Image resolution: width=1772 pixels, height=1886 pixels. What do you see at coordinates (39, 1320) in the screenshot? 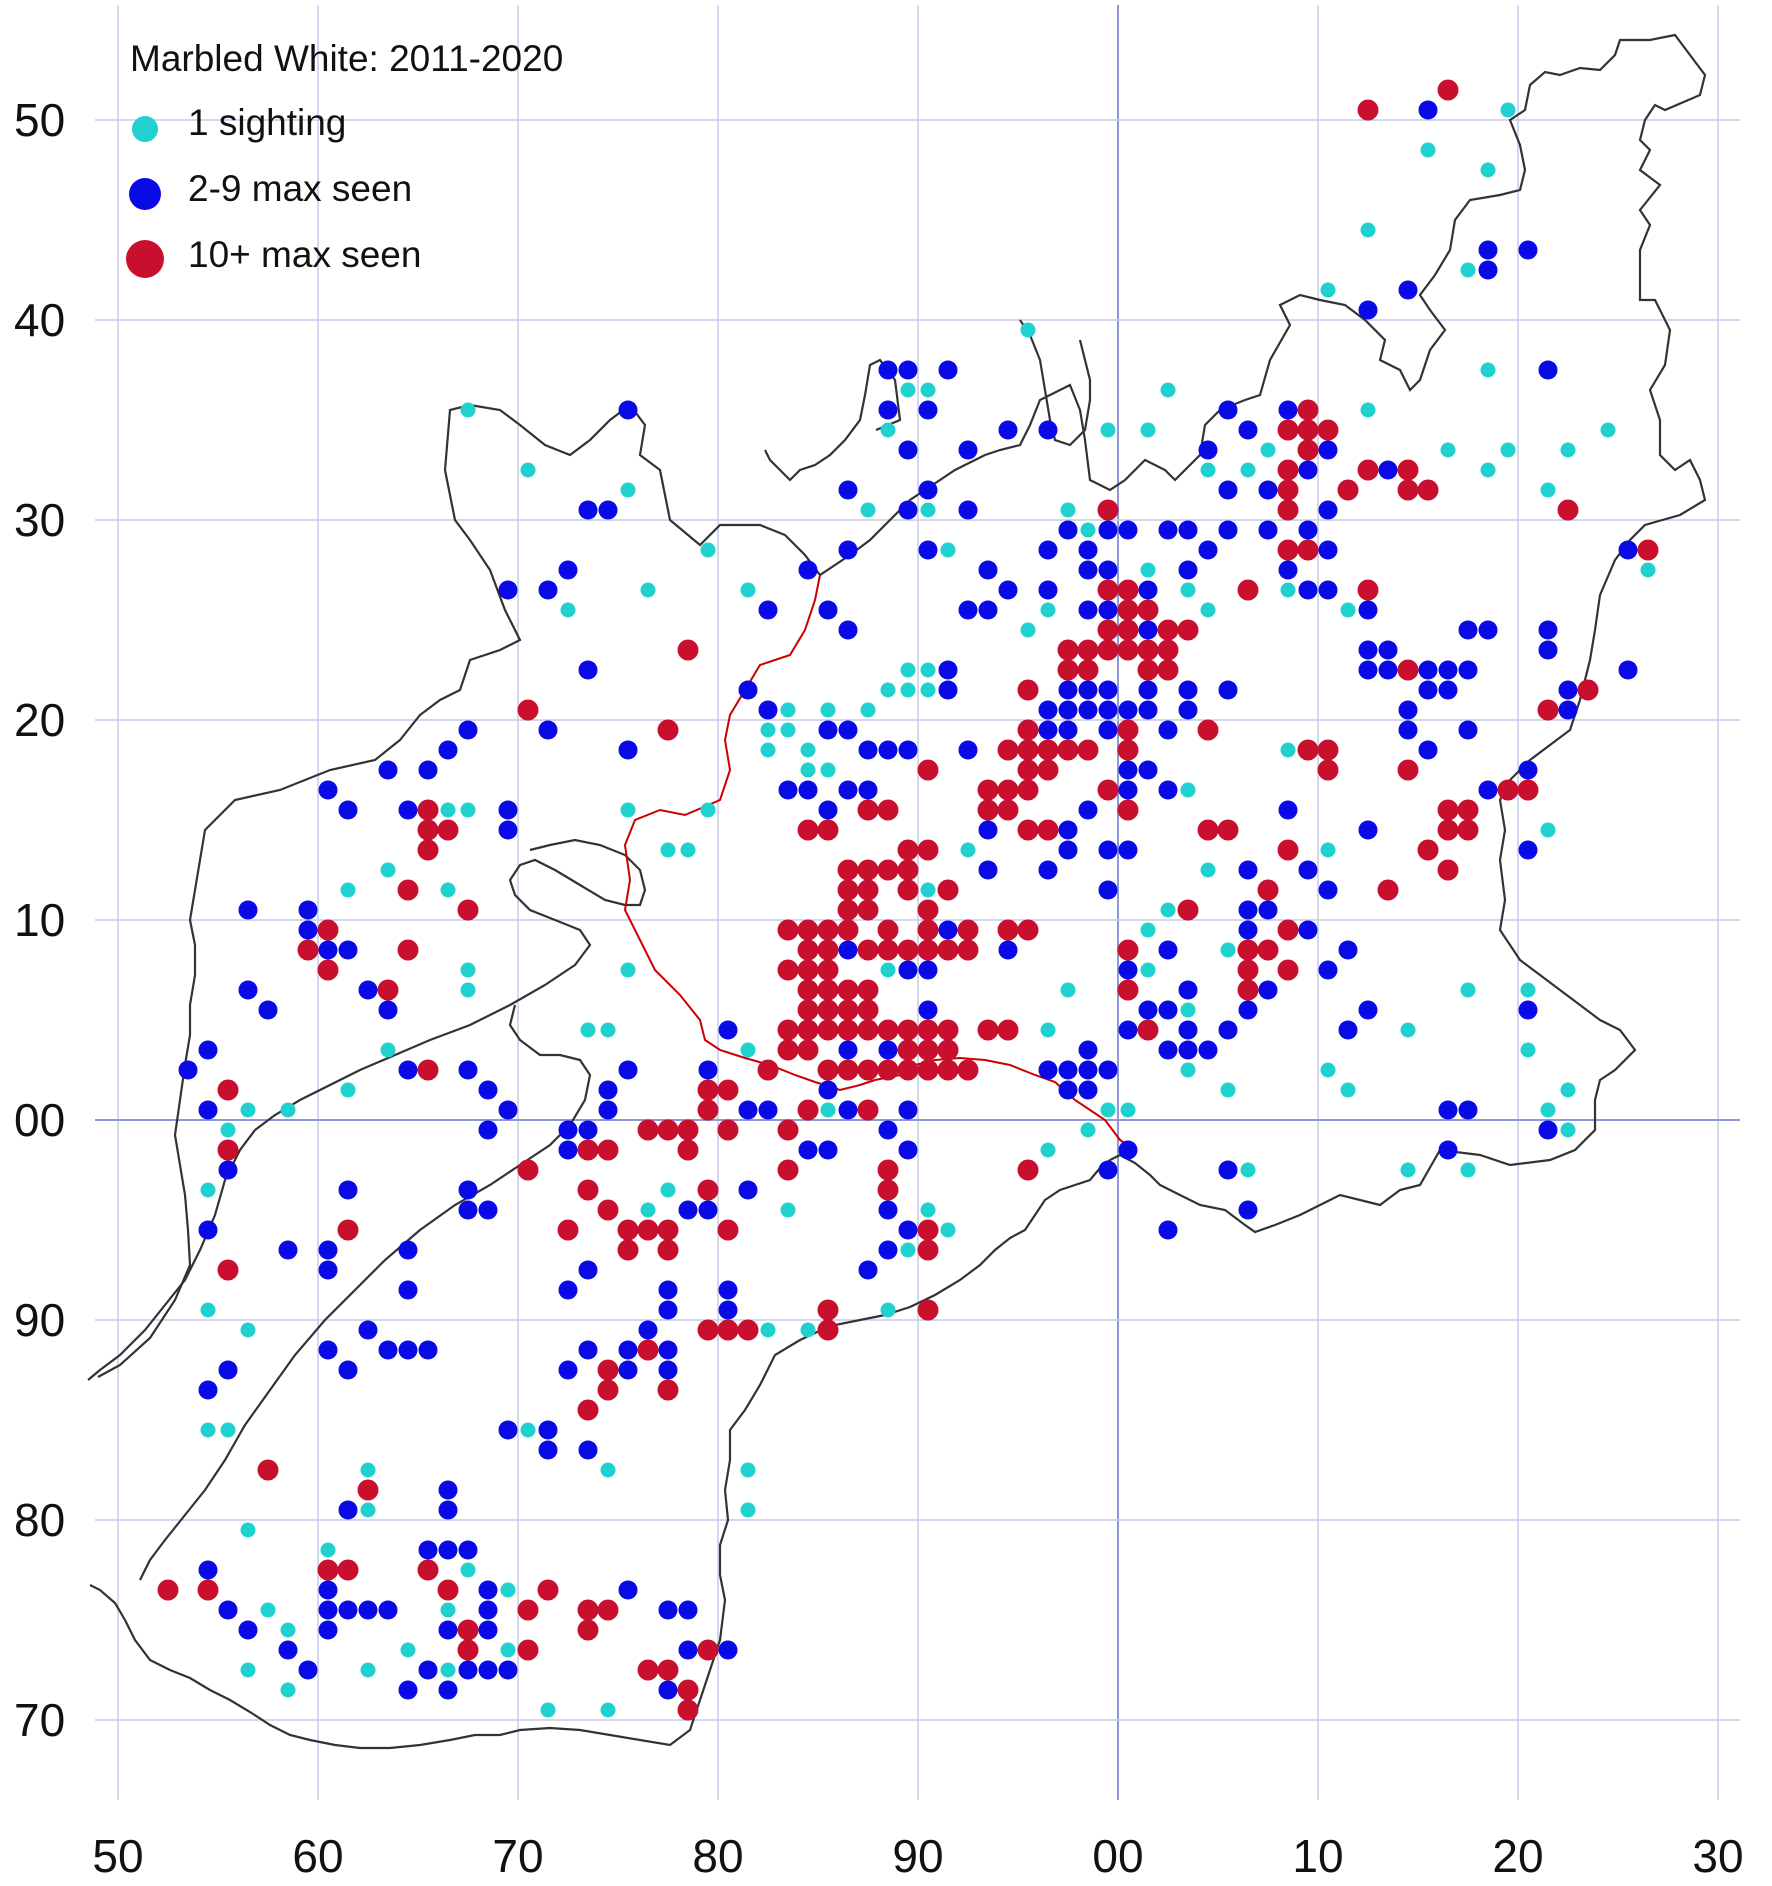
I see `y-tick-label: 90` at bounding box center [39, 1320].